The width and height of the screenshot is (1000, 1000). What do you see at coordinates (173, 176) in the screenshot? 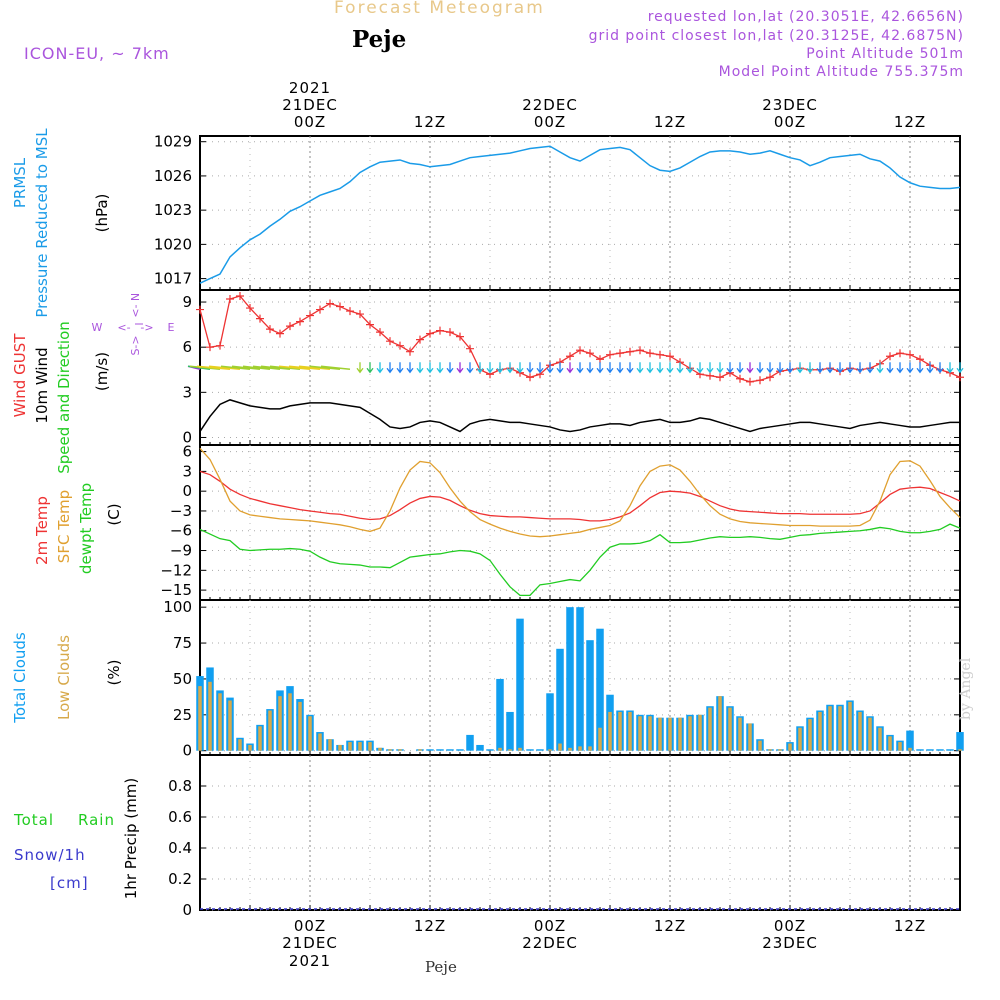
I see `y-tick-label: 1026` at bounding box center [173, 176].